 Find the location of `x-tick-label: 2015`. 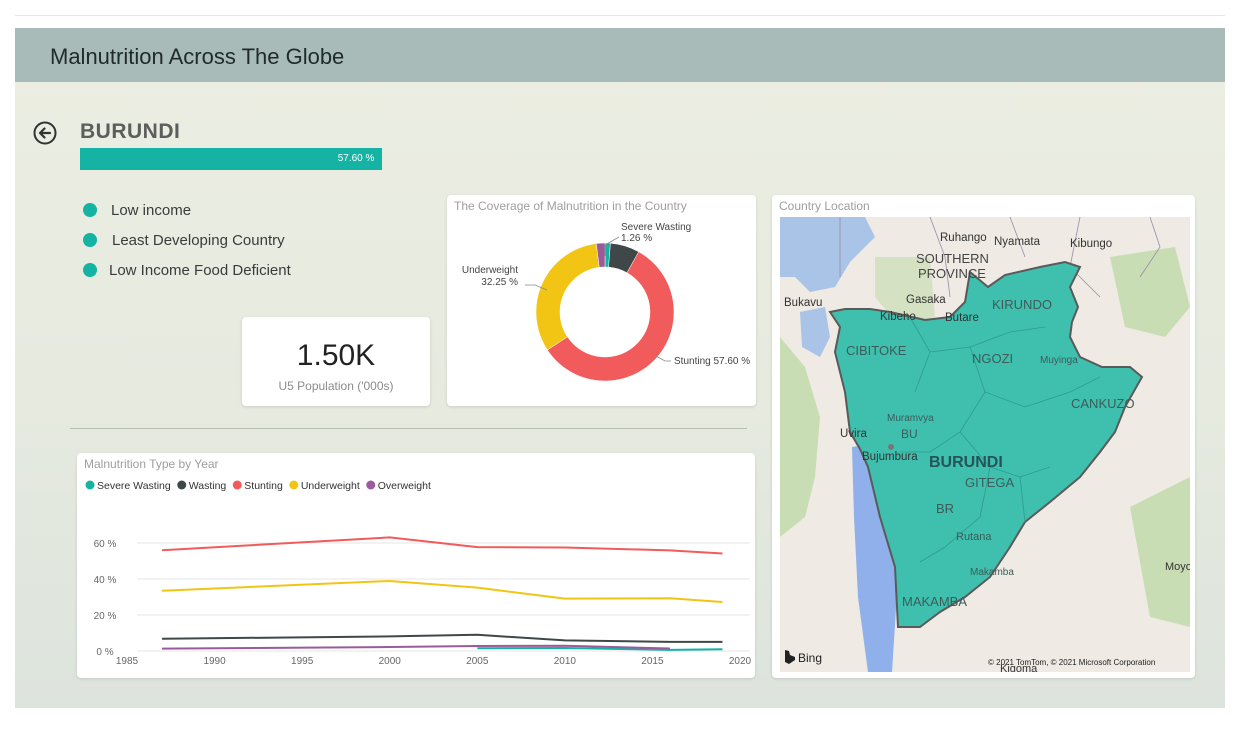

x-tick-label: 2015 is located at coordinates (652, 661).